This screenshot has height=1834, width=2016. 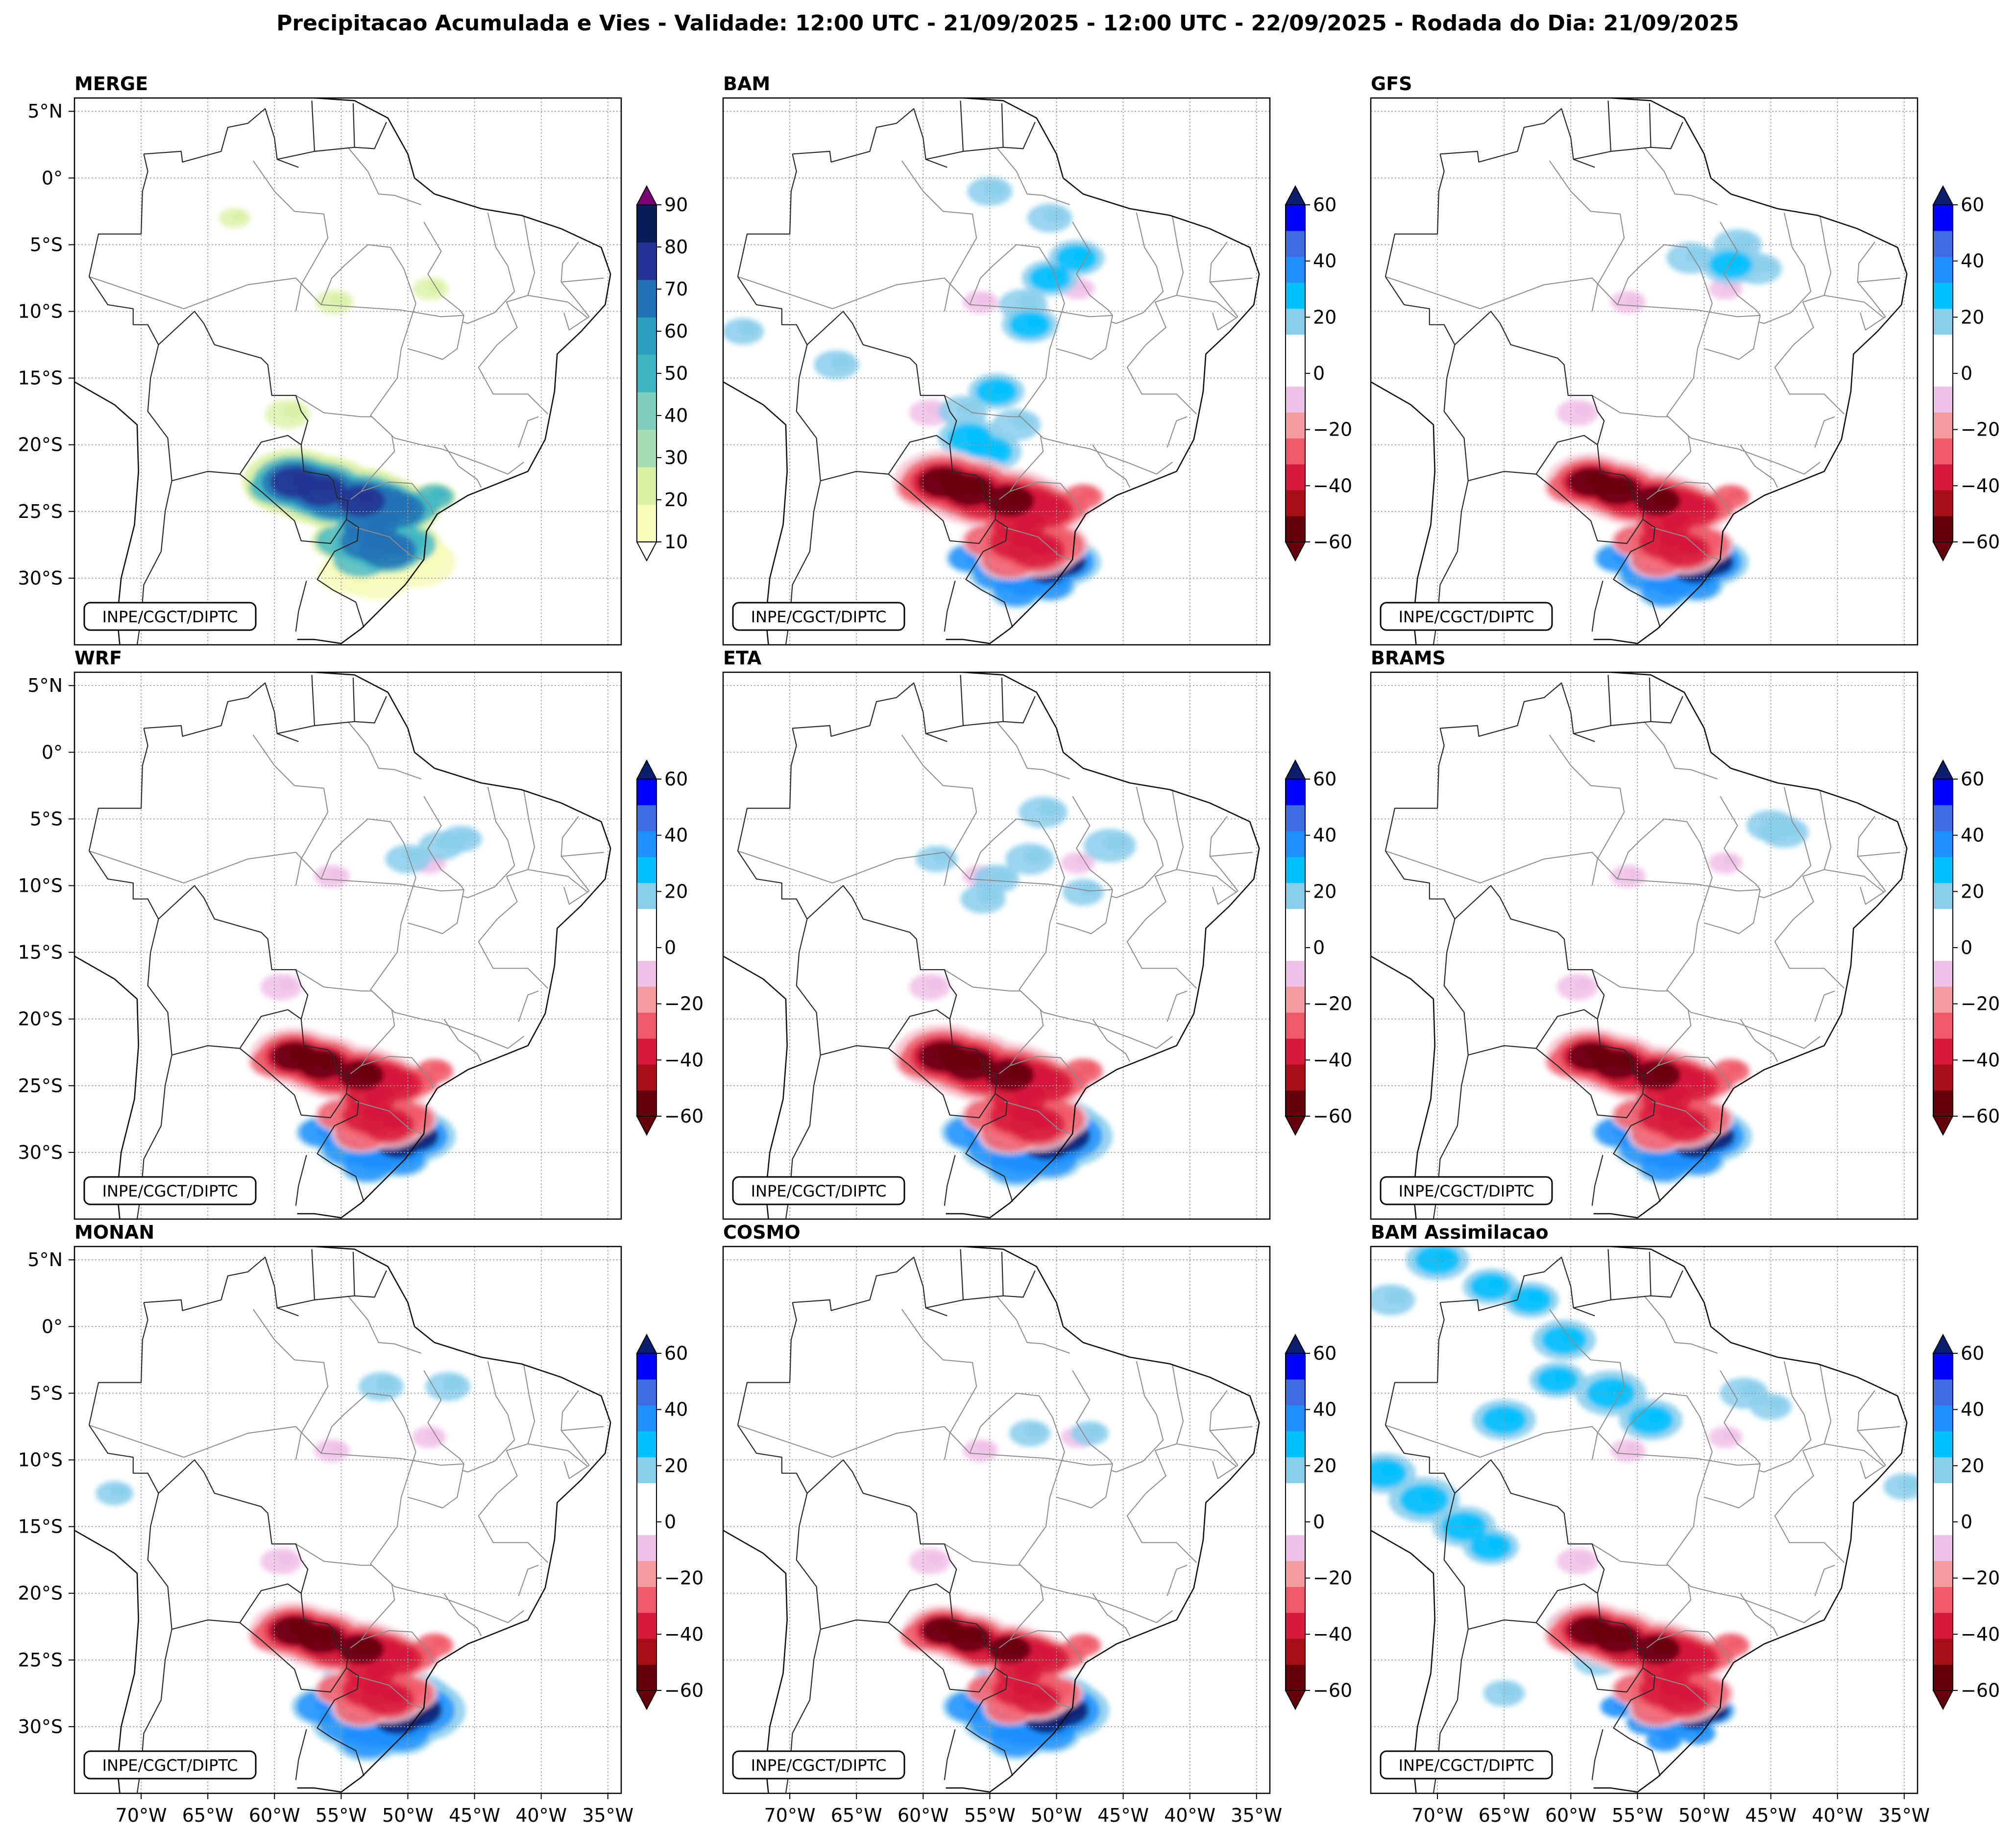 What do you see at coordinates (40, 953) in the screenshot?
I see `lat-tick-label: 15°S` at bounding box center [40, 953].